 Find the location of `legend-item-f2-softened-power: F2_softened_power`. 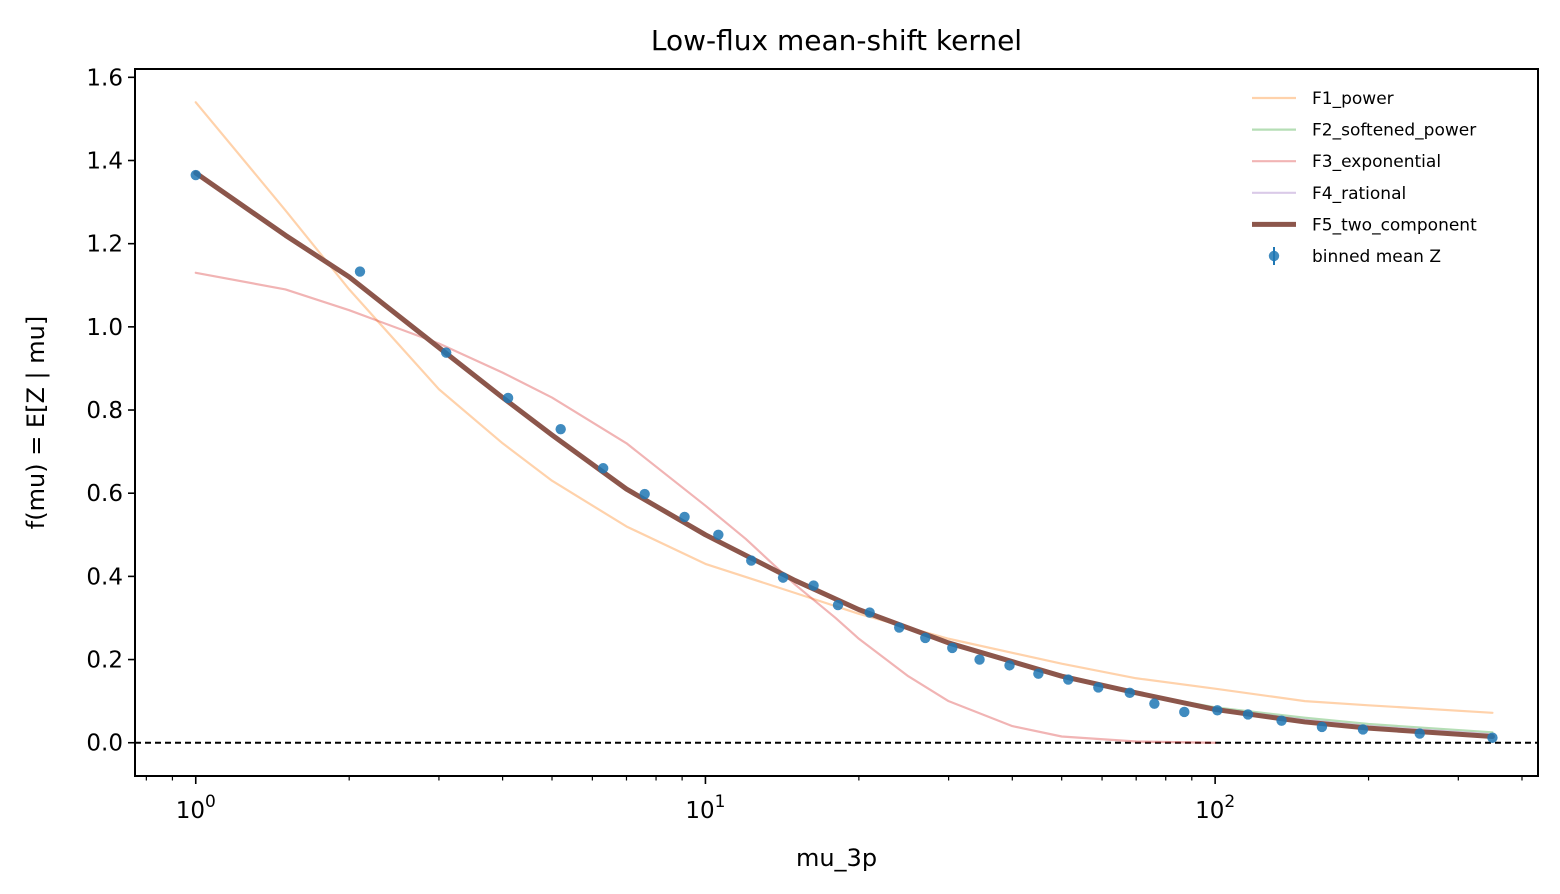

legend-item-f2-softened-power: F2_softened_power is located at coordinates (1364, 131).